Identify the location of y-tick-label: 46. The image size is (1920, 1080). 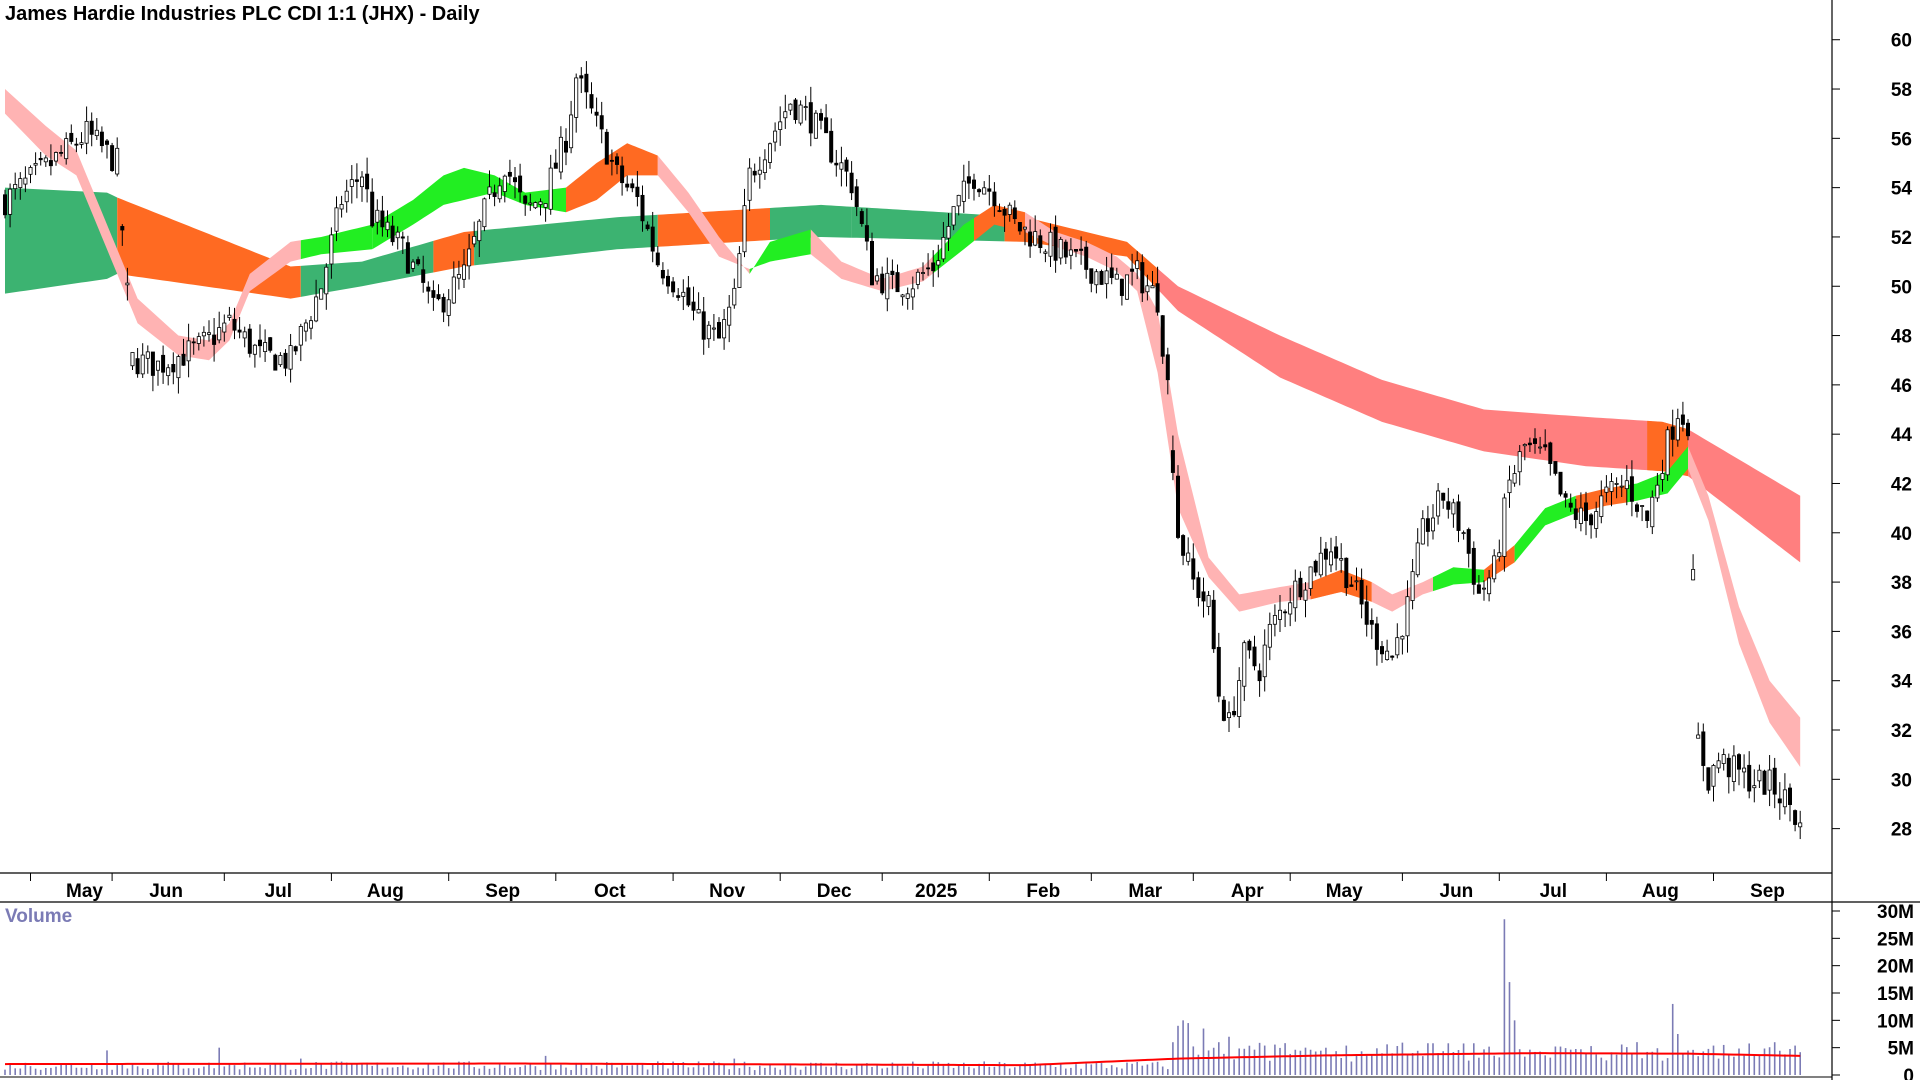
(1901, 386).